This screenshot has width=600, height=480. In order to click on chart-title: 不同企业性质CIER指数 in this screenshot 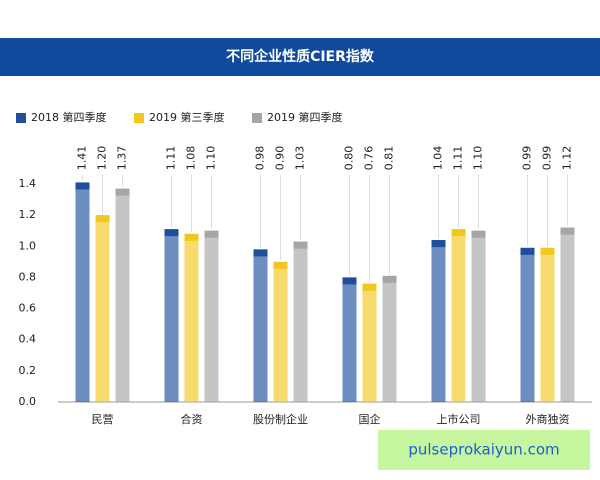, I will do `click(300, 56)`.